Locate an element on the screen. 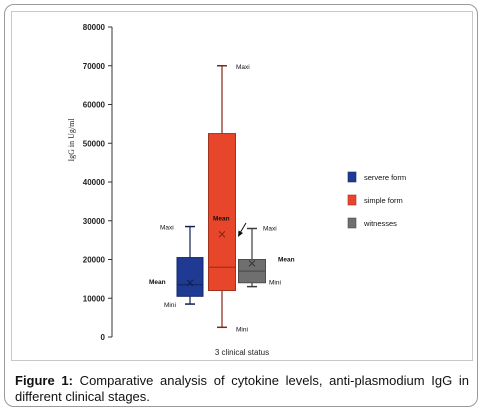  y-tick-label: 0 is located at coordinates (103, 337).